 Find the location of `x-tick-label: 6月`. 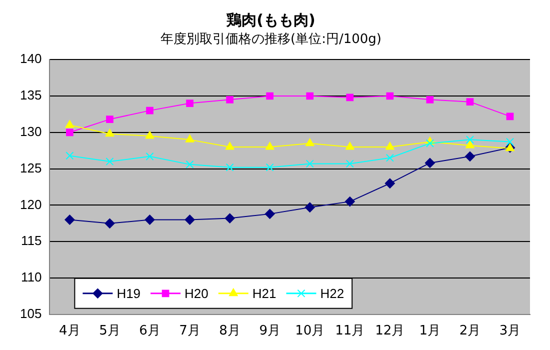

x-tick-label: 6月 is located at coordinates (149, 331).